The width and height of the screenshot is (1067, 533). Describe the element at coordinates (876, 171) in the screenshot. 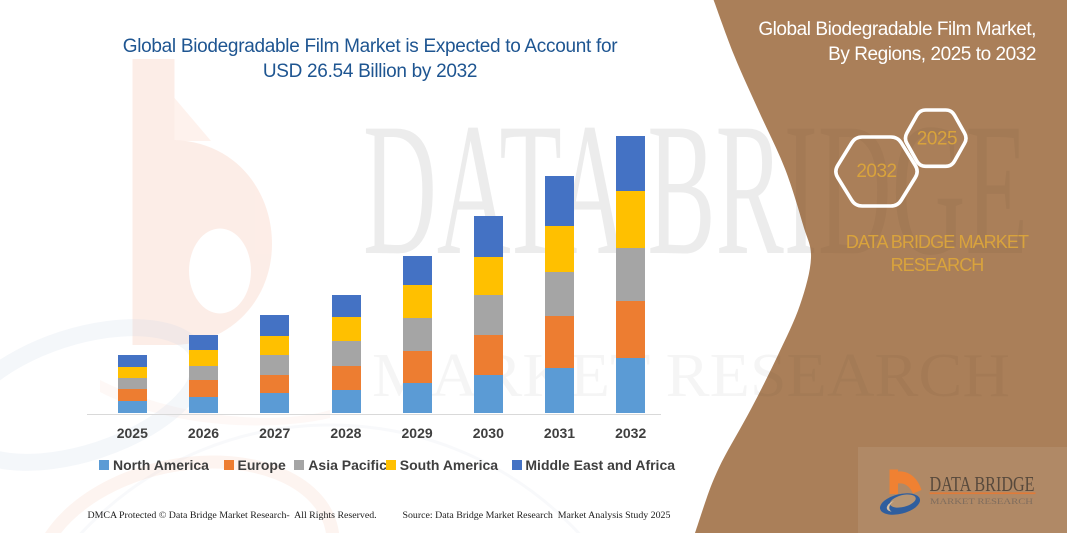

I see `svg-text: 2032` at that location.